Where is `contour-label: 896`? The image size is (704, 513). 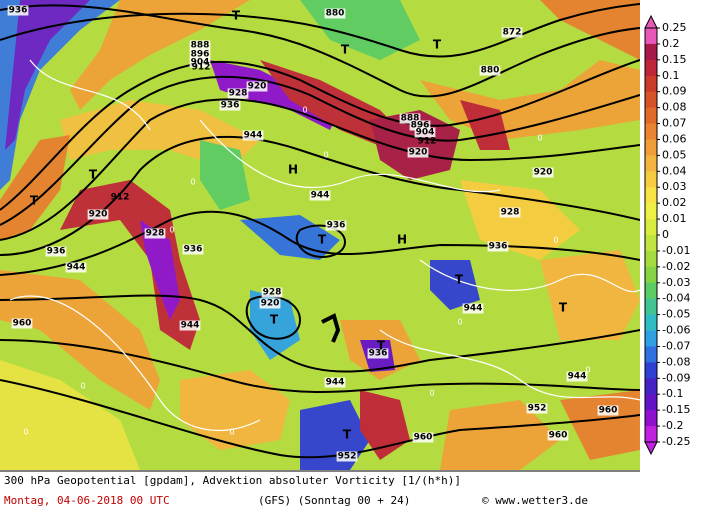 contour-label: 896 is located at coordinates (420, 126).